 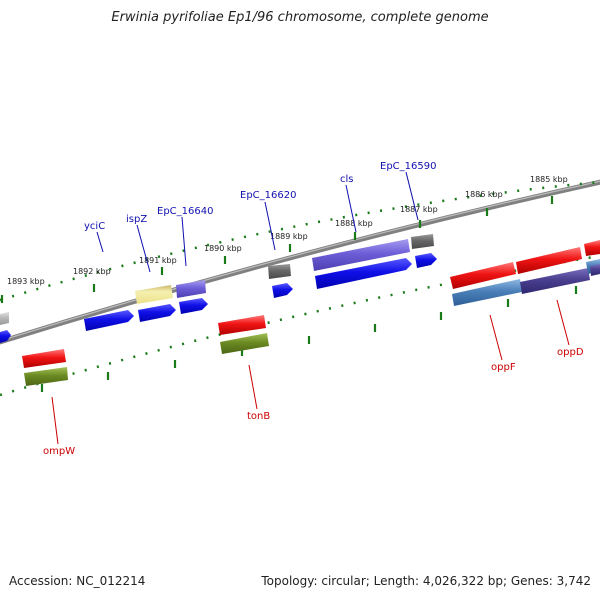 What do you see at coordinates (157, 313) in the screenshot?
I see `gene-feature-ispZ-cds` at bounding box center [157, 313].